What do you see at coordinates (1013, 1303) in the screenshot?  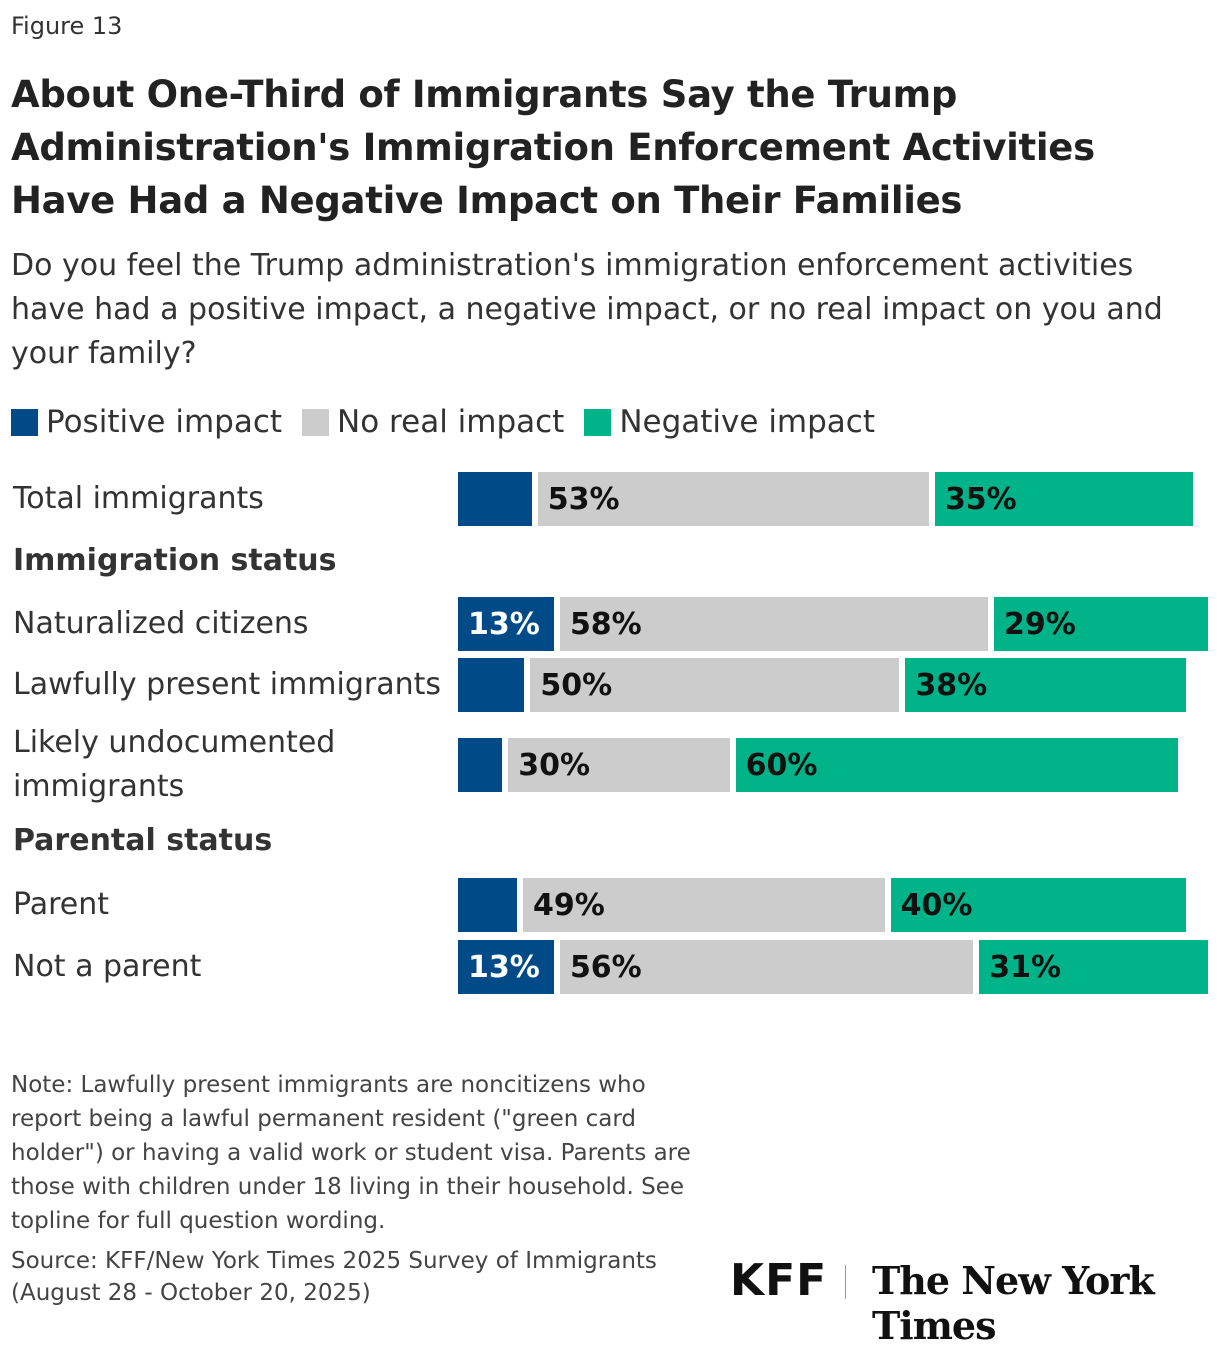 I see `nyt-logo: The New York Times` at bounding box center [1013, 1303].